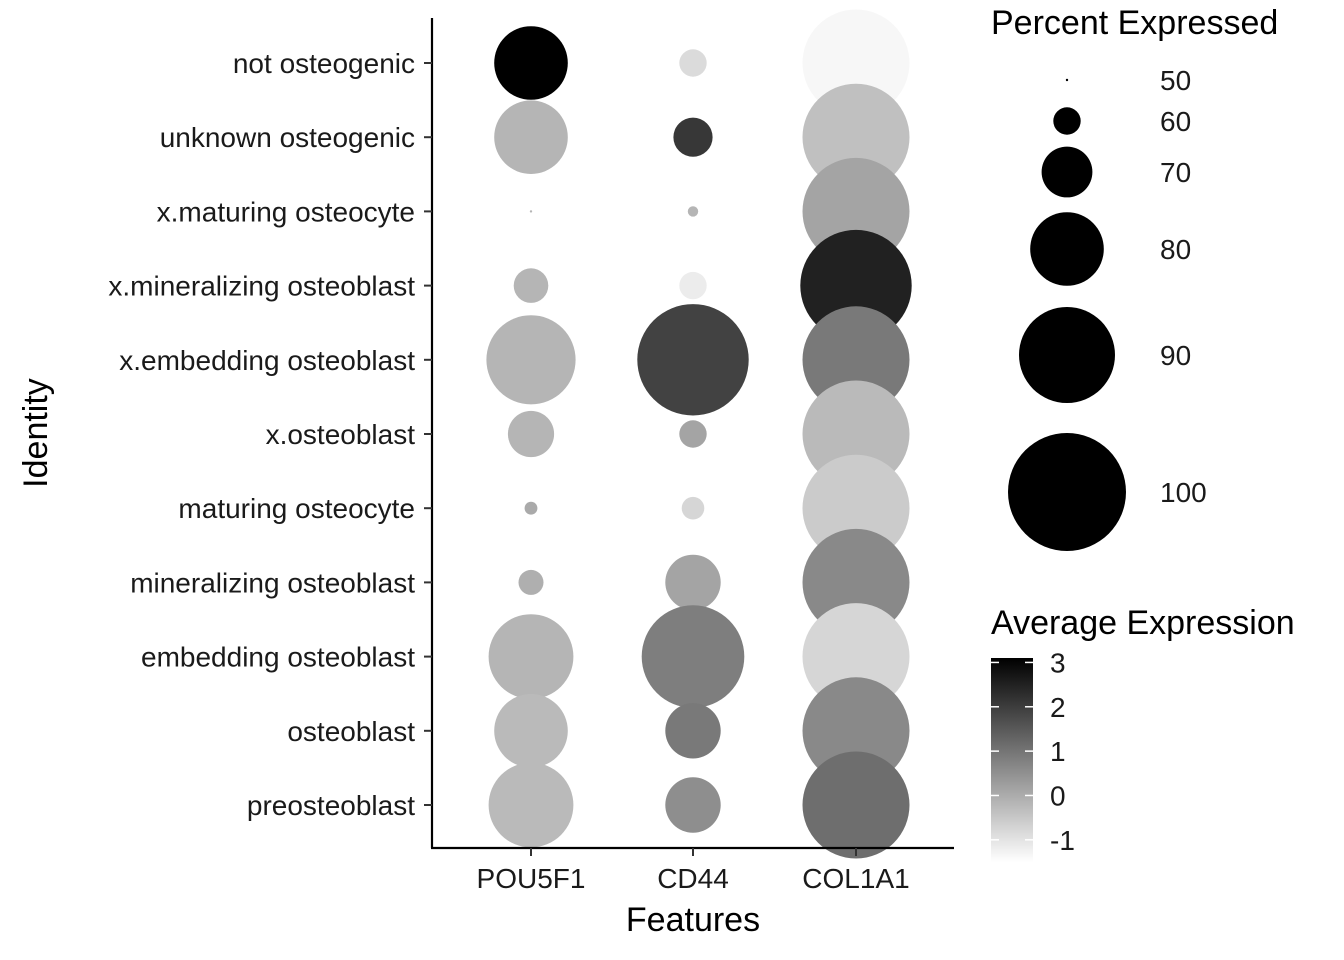  What do you see at coordinates (1175, 80) in the screenshot?
I see `size-legend-label: 50` at bounding box center [1175, 80].